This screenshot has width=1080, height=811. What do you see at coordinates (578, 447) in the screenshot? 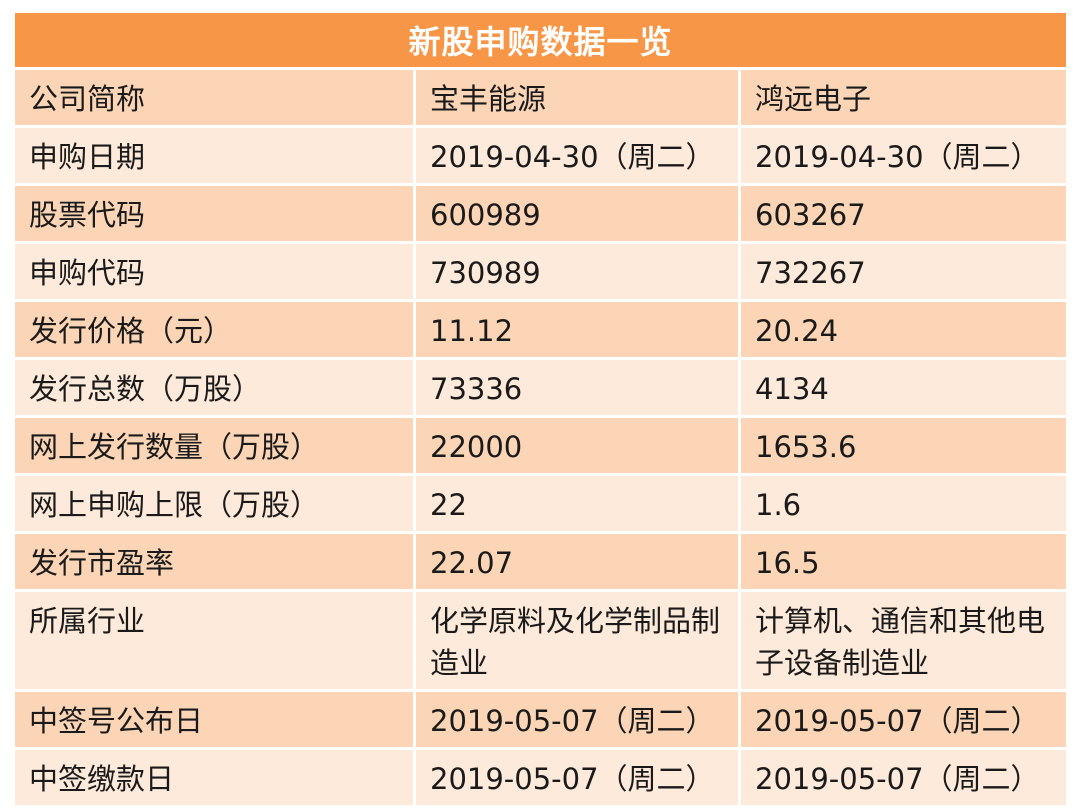
I see `cell-baofeng: 22000` at bounding box center [578, 447].